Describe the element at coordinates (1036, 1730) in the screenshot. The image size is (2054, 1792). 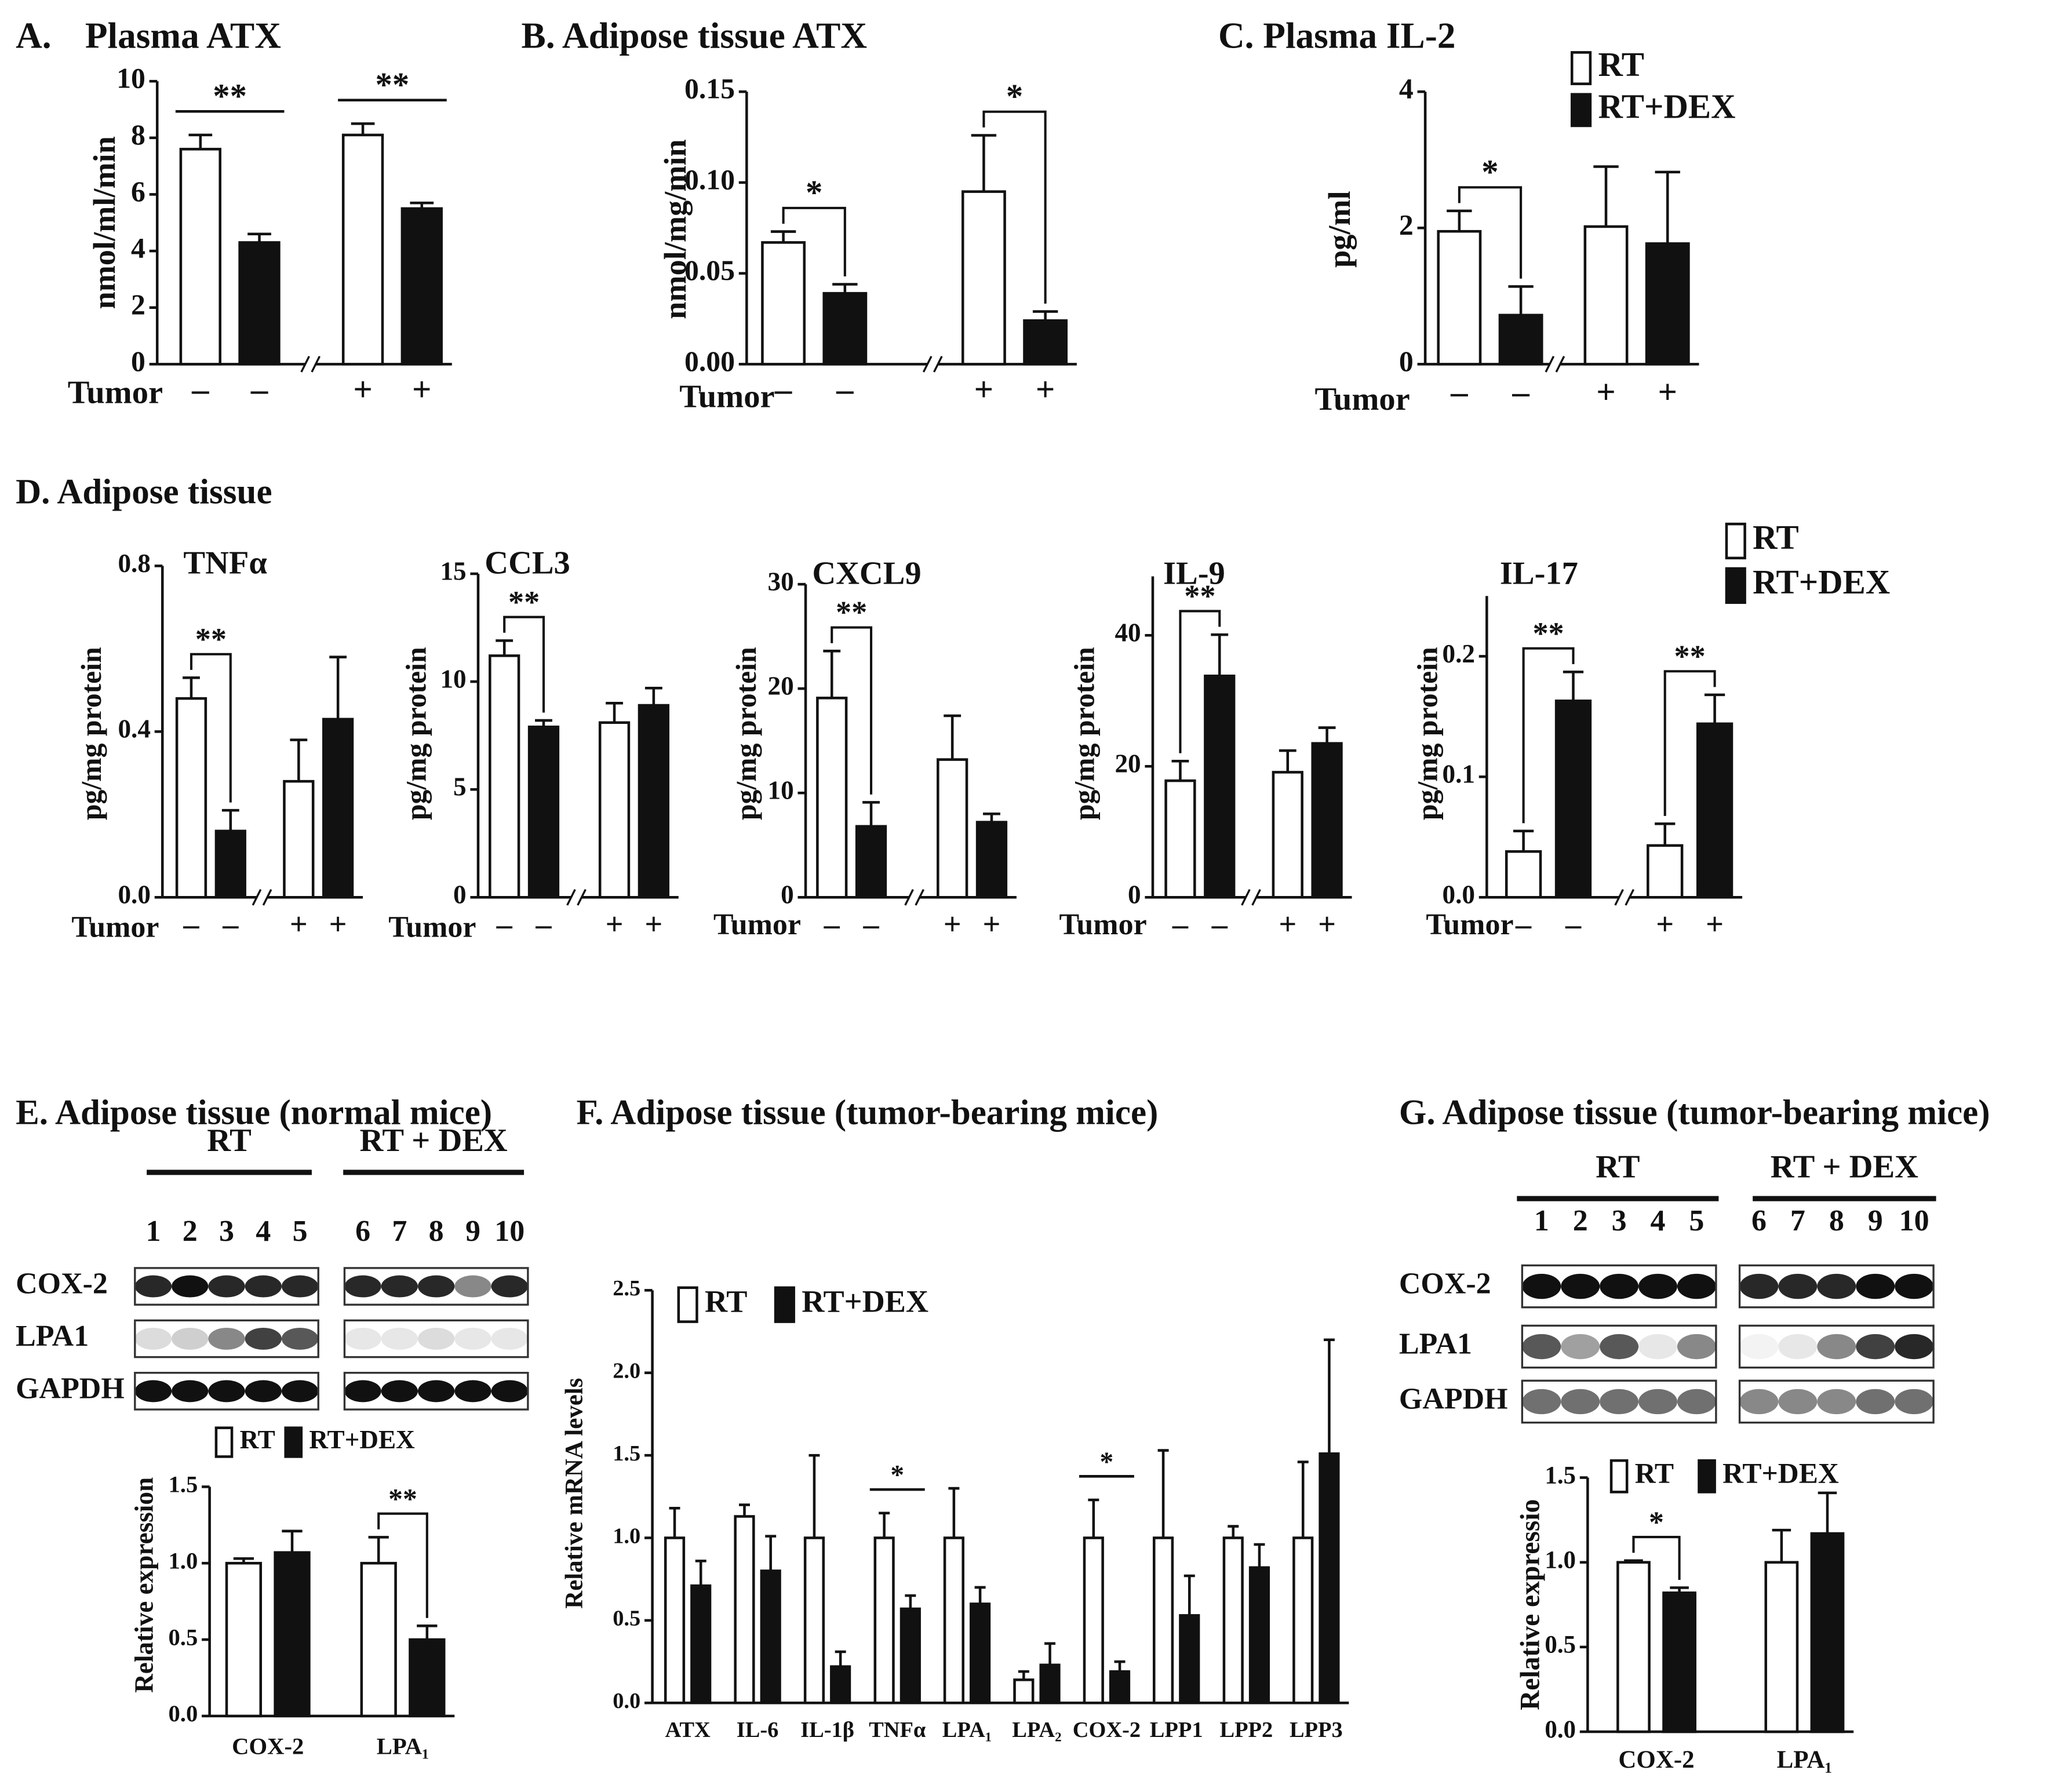
I see `x-tick-label: LPA₂` at that location.